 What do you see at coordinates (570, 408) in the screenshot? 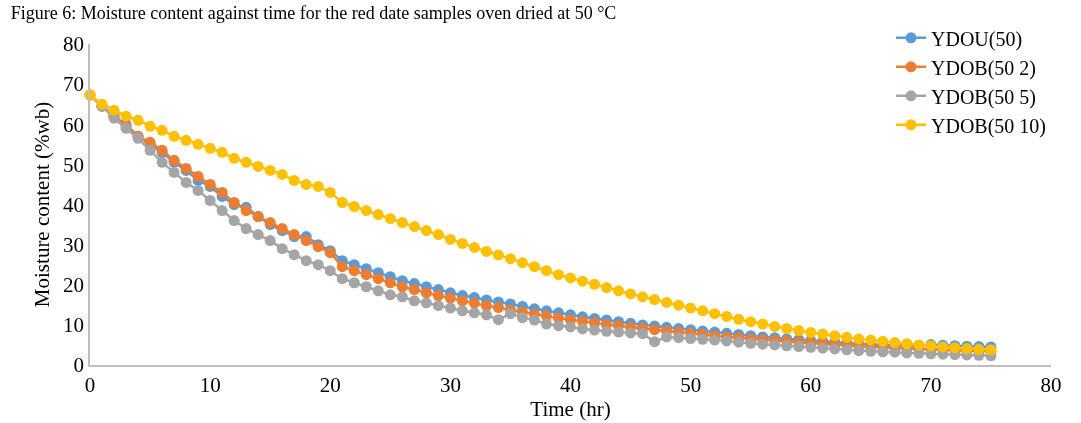
I see `x-axis-title: Time (hr)` at bounding box center [570, 408].